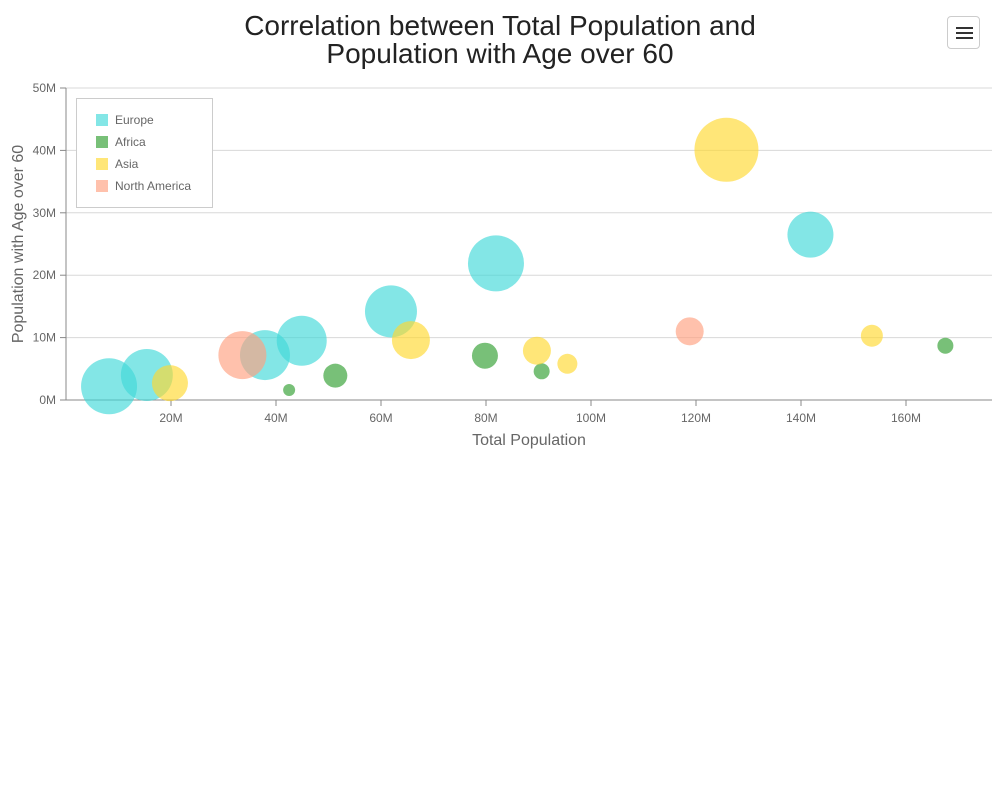 The height and width of the screenshot is (800, 1000). Describe the element at coordinates (130, 142) in the screenshot. I see `legend-label: Africa` at that location.